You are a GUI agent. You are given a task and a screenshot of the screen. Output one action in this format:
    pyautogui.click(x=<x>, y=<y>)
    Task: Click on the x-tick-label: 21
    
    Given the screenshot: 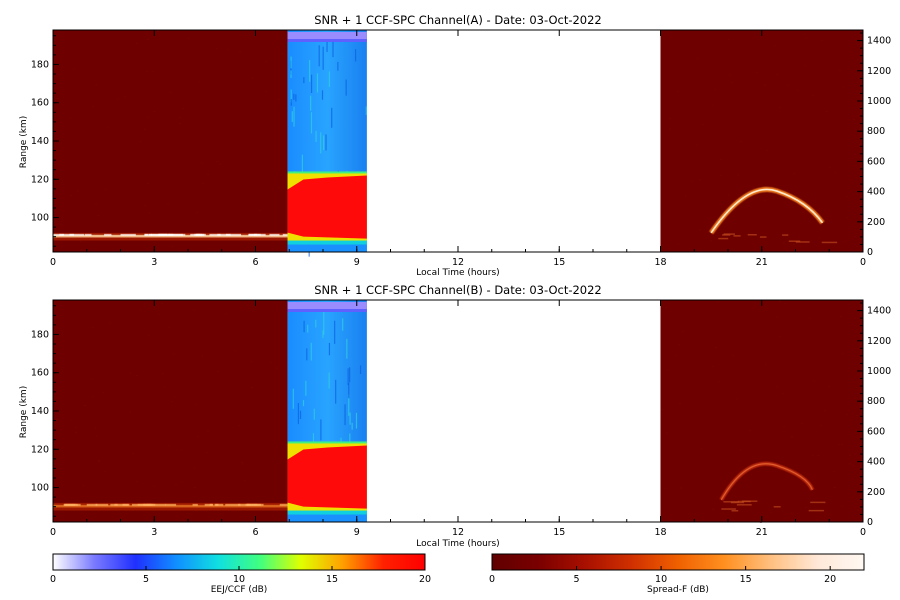 What is the action you would take?
    pyautogui.click(x=762, y=262)
    